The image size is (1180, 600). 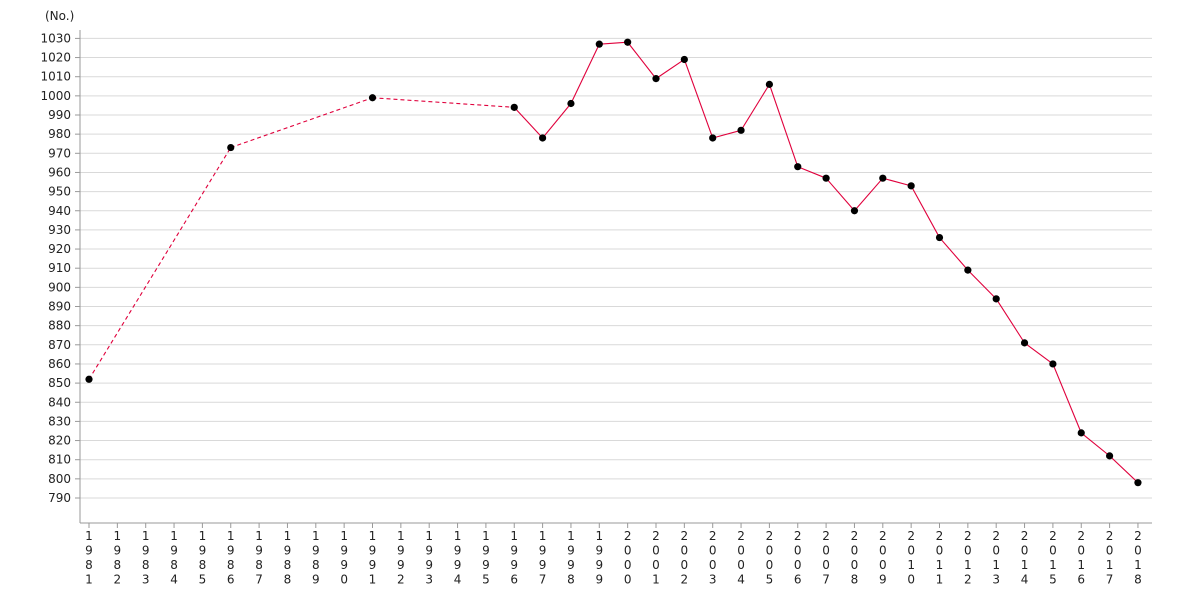 I want to click on data-point-2013, so click(x=996, y=299).